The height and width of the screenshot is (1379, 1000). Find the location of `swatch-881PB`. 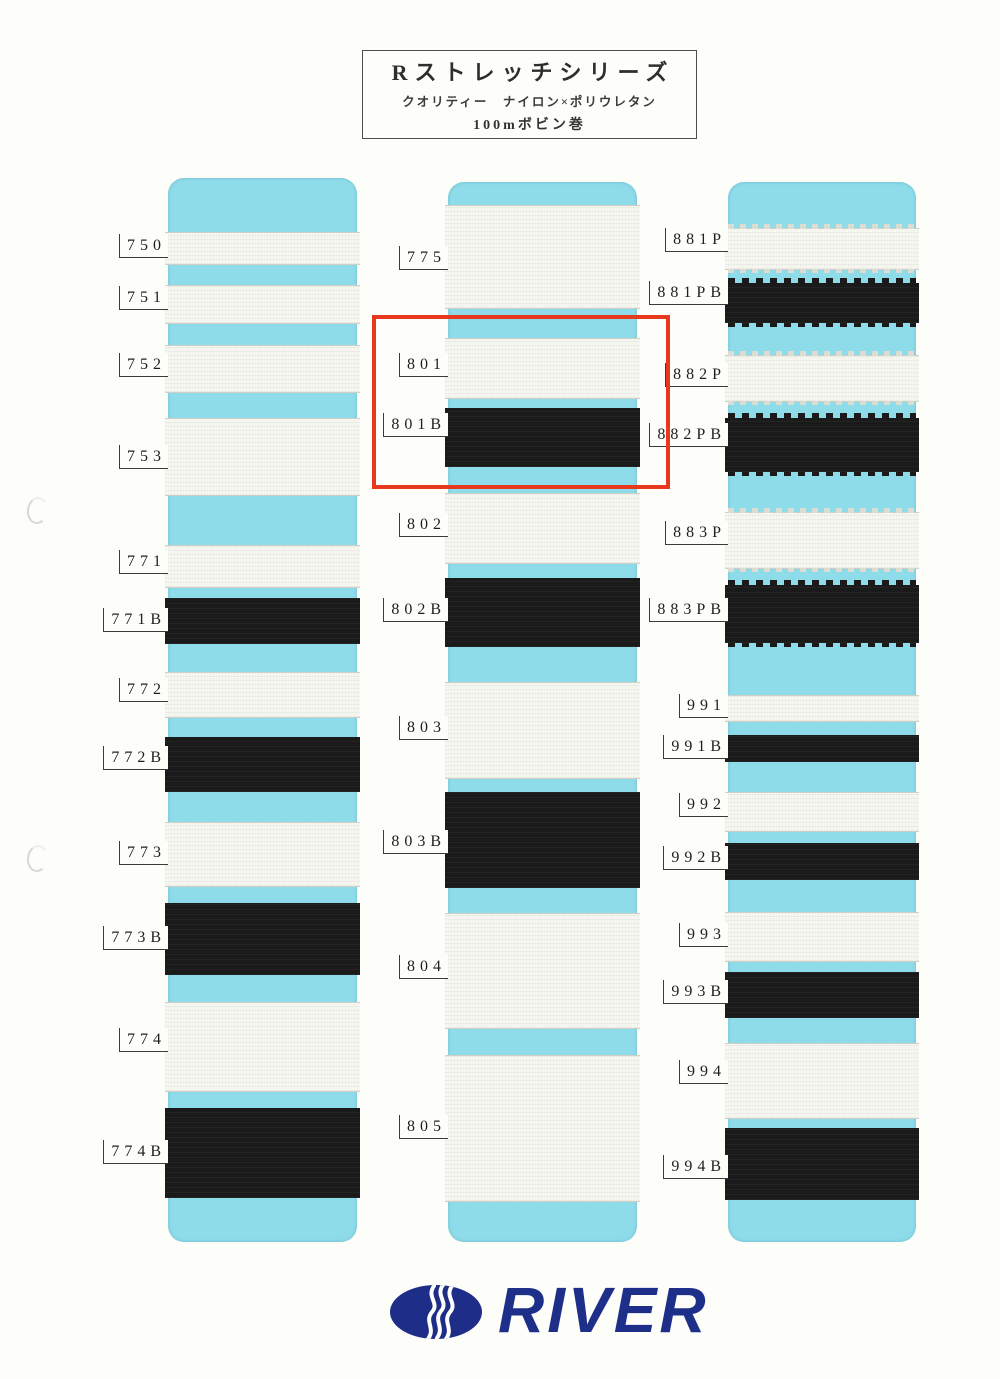

swatch-881PB is located at coordinates (822, 302).